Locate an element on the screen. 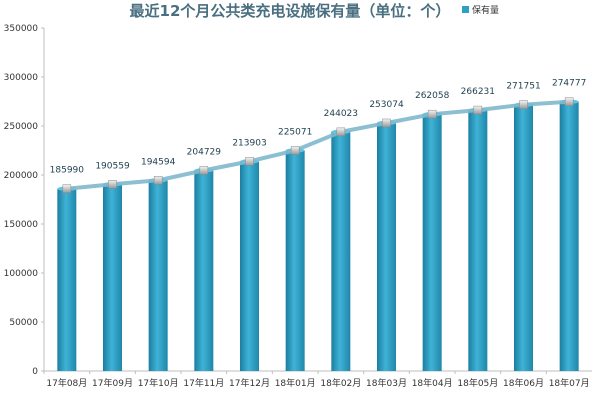 This screenshot has width=600, height=400. x-tick-label: 18年04月 is located at coordinates (432, 383).